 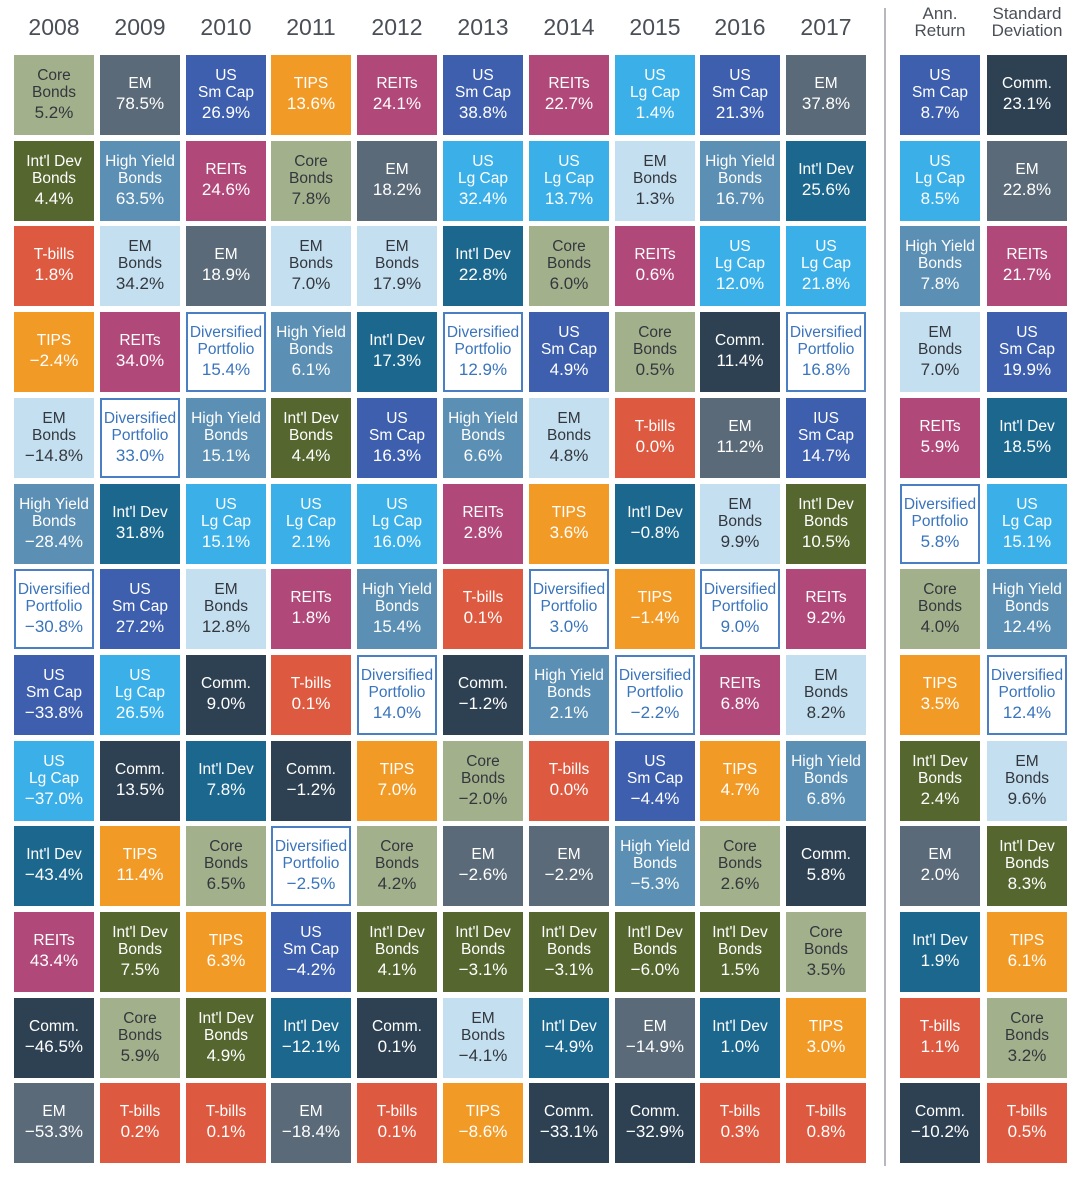 I want to click on cell-value: 12.8%, so click(x=226, y=626).